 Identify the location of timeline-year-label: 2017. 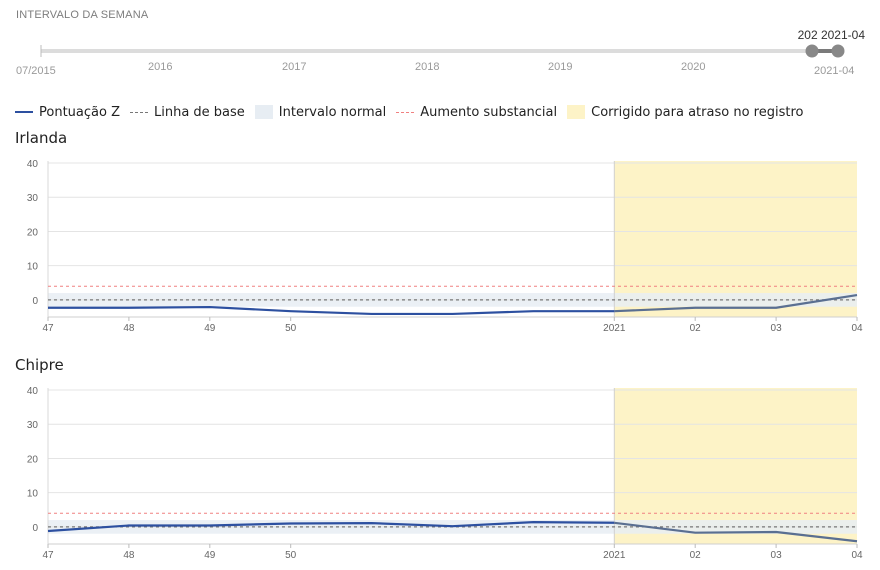
(294, 67).